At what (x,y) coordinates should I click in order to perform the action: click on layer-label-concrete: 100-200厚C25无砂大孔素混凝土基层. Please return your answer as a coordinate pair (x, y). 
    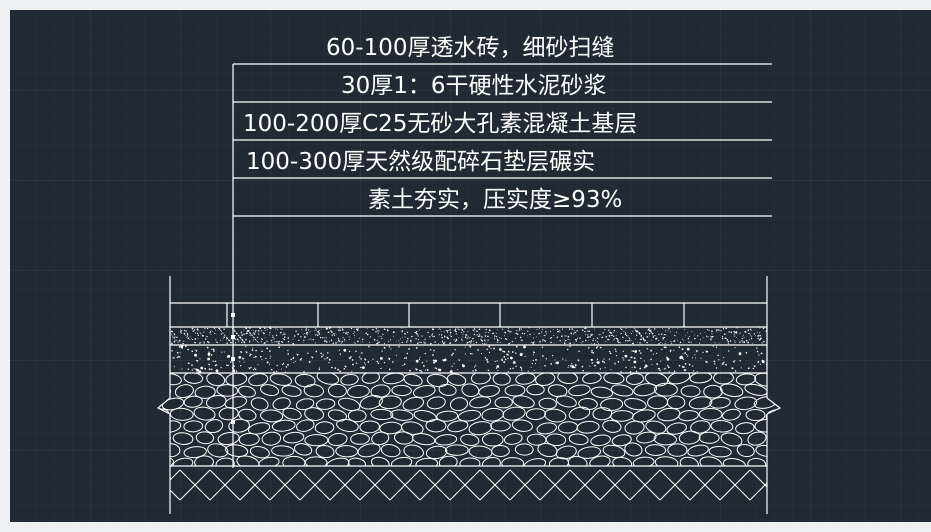
    Looking at the image, I should click on (440, 124).